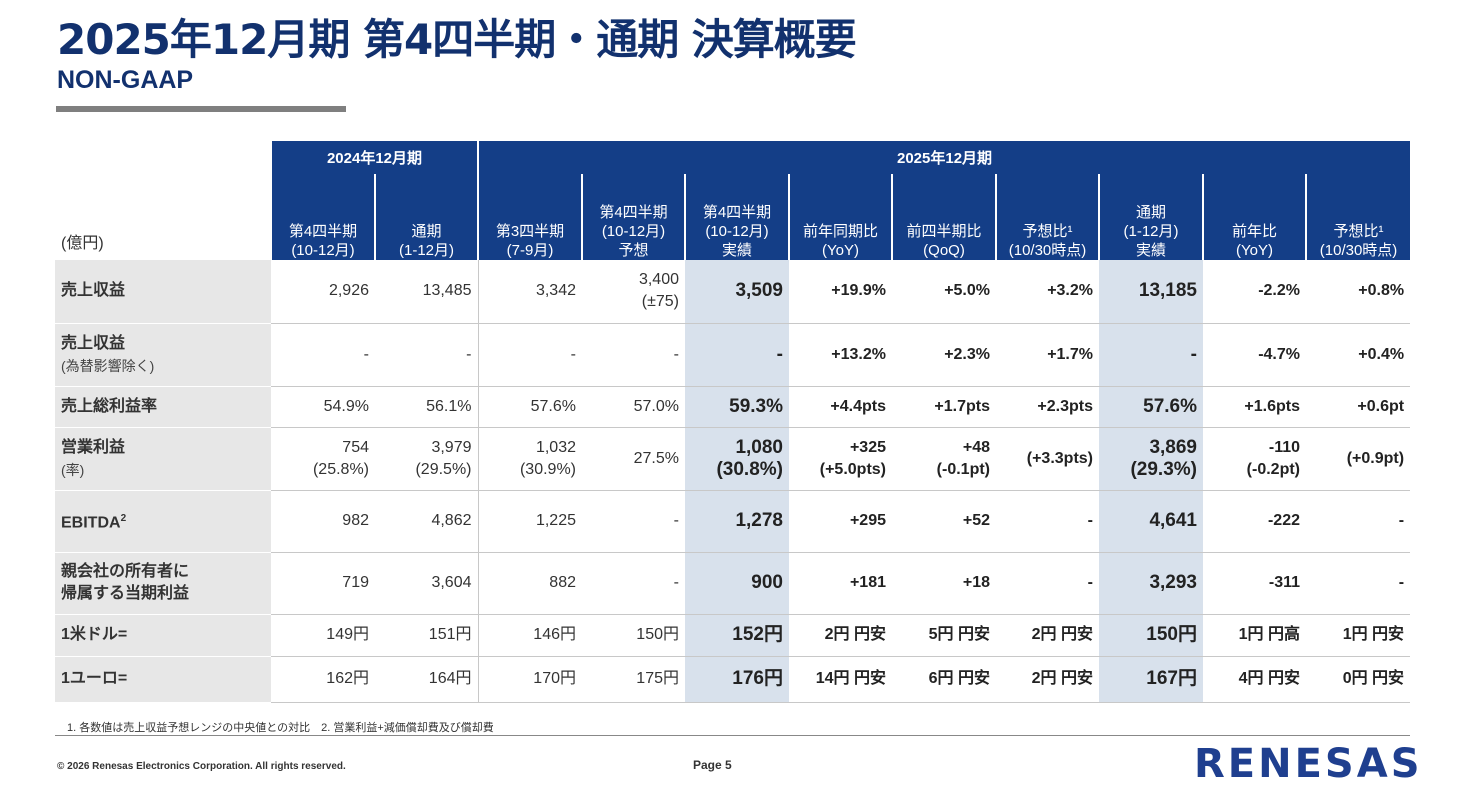  I want to click on table-cell: +2.3%, so click(944, 355).